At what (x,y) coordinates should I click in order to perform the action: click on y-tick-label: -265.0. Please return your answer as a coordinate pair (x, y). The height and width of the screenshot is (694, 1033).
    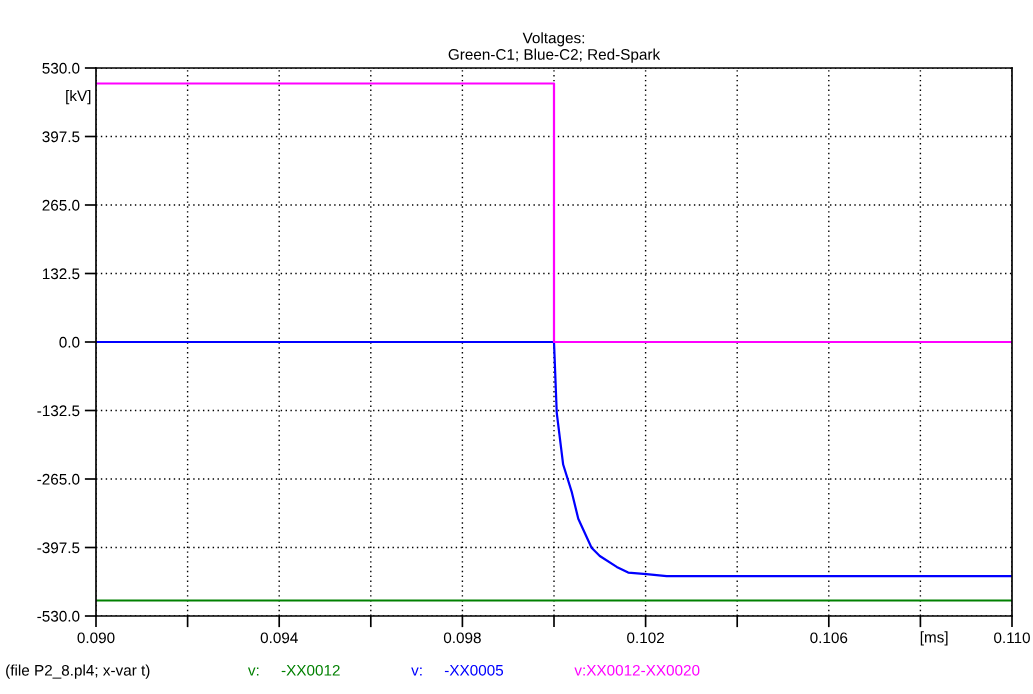
    Looking at the image, I should click on (58, 479).